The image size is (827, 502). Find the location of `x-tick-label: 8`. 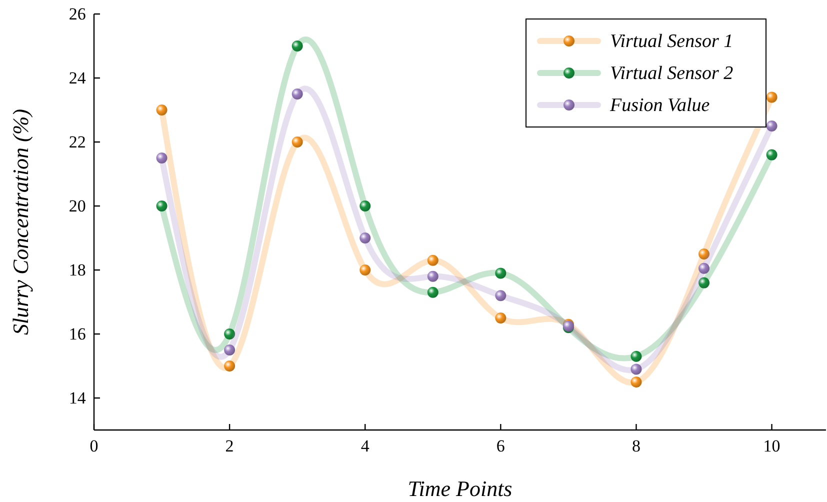

x-tick-label: 8 is located at coordinates (636, 446).